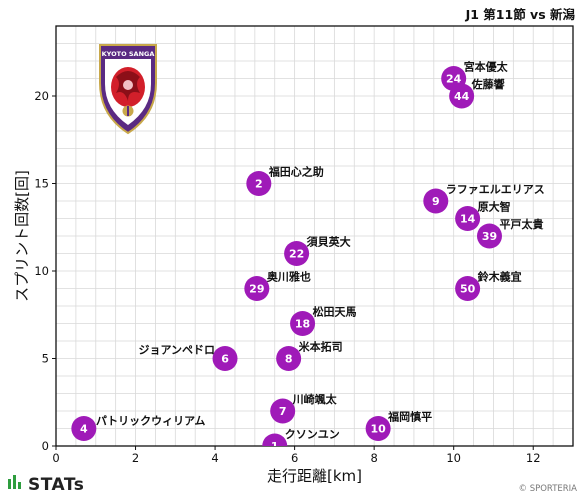 This screenshot has height=496, width=583. I want to click on y-tick-label: 15, so click(41, 184).